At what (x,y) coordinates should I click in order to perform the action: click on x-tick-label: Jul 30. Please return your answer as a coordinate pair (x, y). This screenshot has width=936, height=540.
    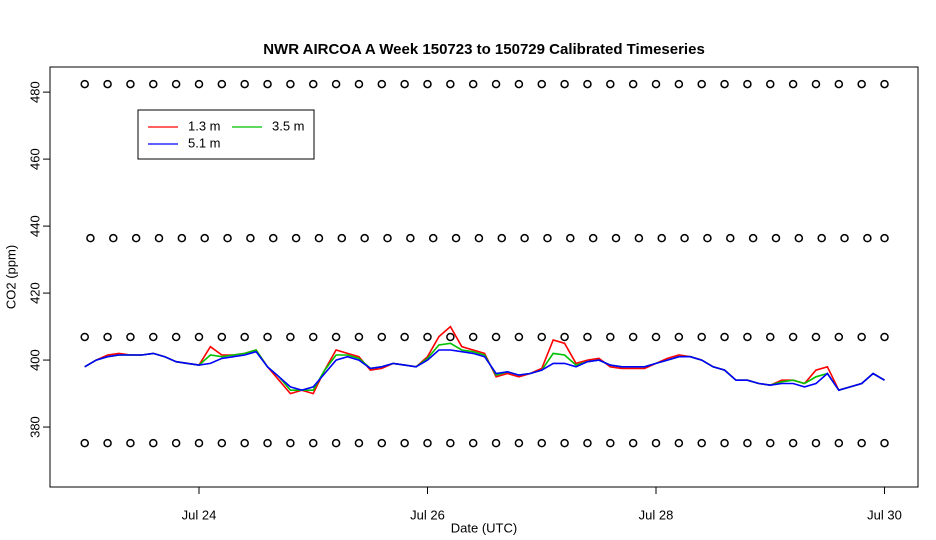
    Looking at the image, I should click on (884, 514).